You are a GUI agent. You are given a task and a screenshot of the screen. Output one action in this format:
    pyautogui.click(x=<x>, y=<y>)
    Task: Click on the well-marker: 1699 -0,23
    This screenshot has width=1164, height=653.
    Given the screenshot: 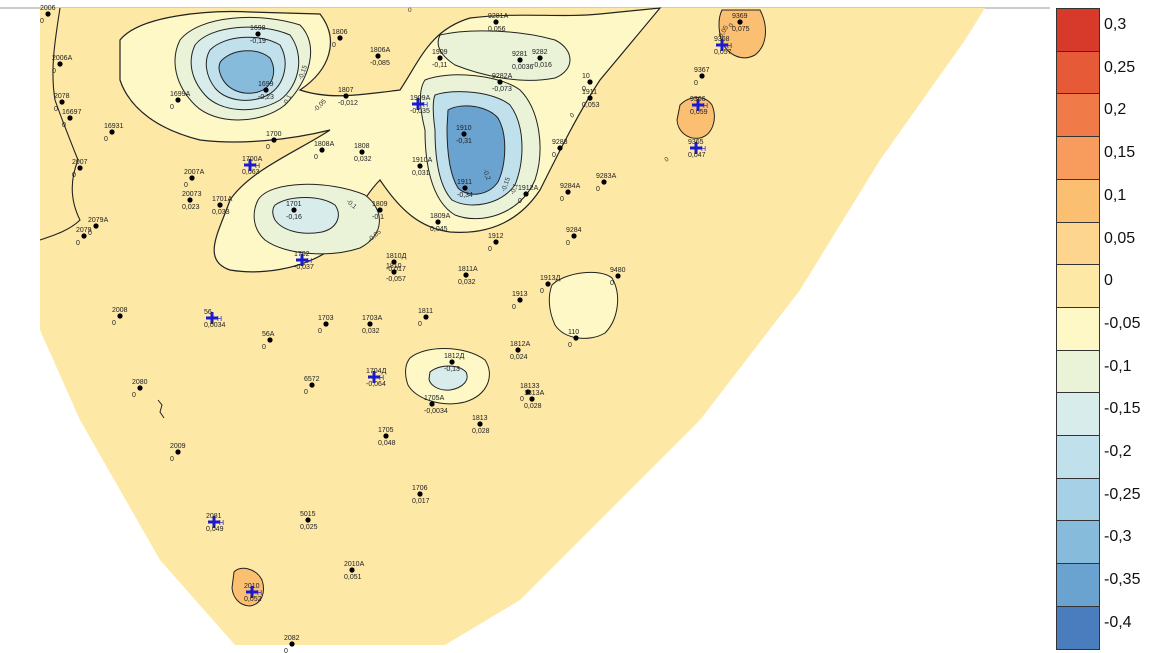 What is the action you would take?
    pyautogui.click(x=266, y=91)
    